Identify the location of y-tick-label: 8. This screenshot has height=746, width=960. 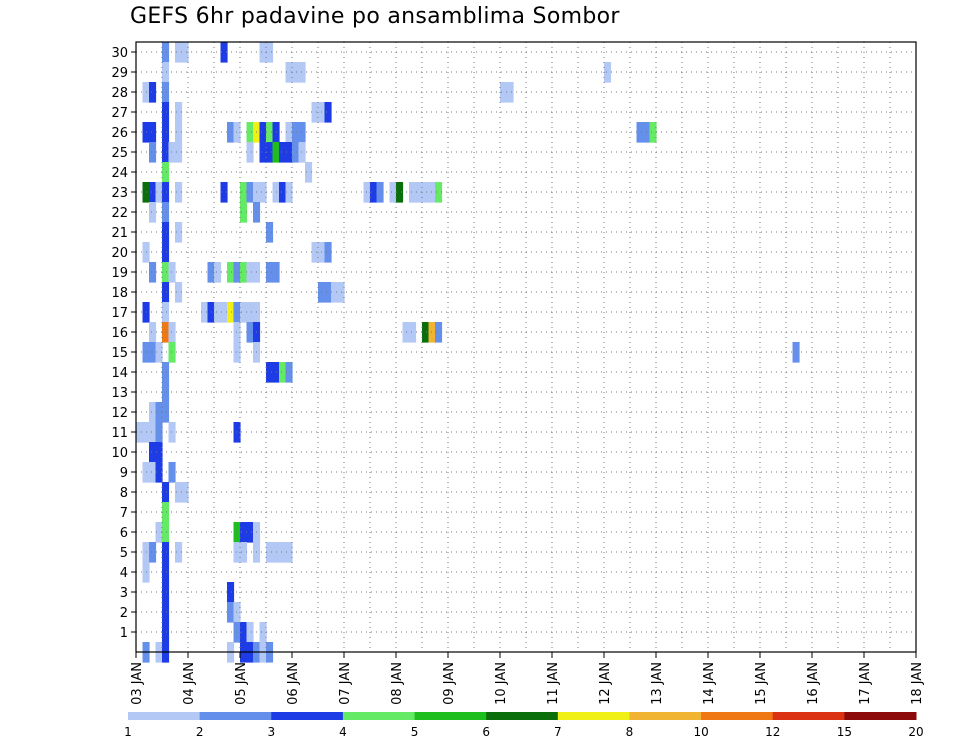
(124, 493).